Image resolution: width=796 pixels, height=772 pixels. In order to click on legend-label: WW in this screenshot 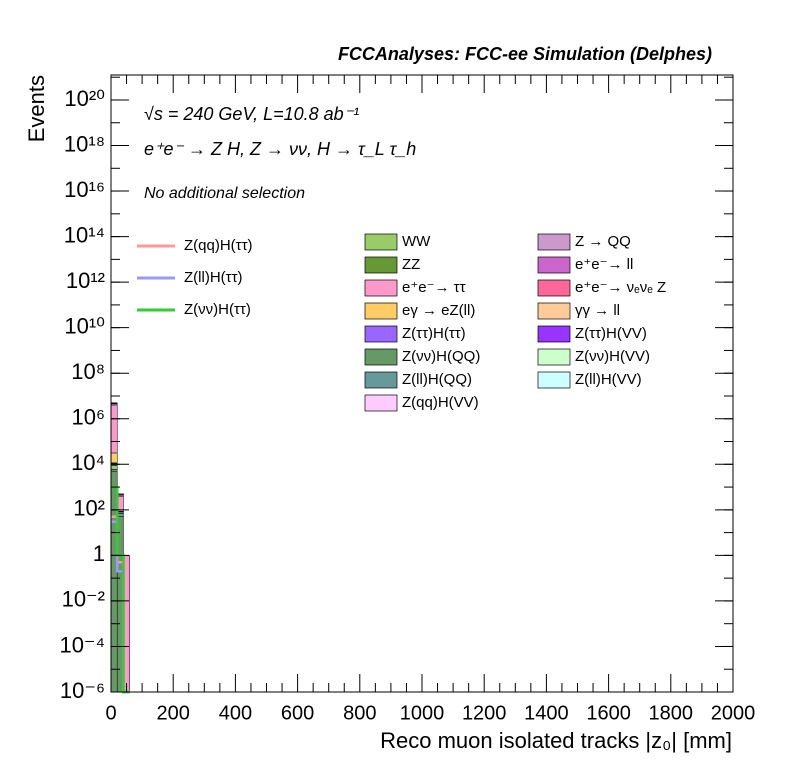, I will do `click(416, 241)`.